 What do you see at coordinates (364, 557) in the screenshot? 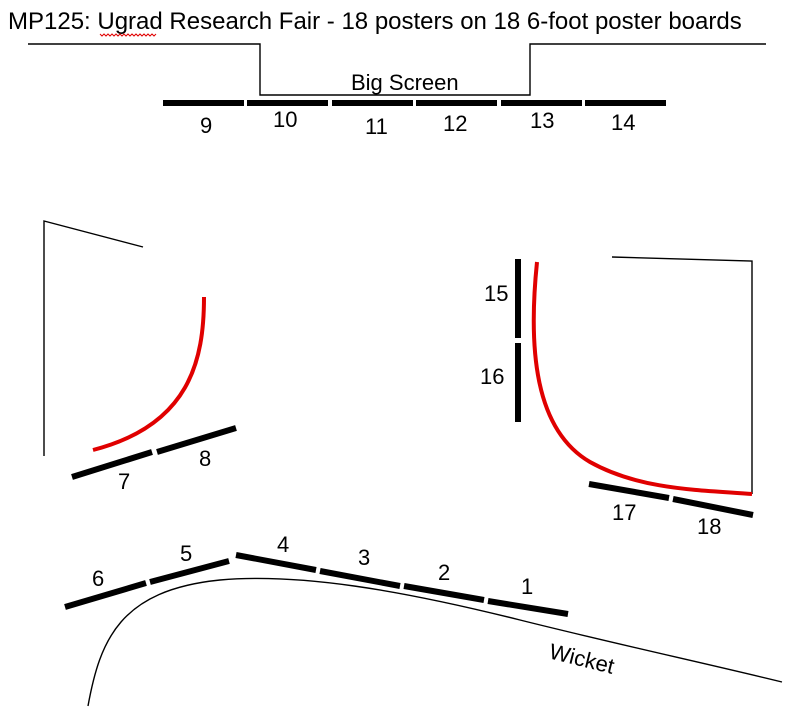
I see `board-label-3: 3` at bounding box center [364, 557].